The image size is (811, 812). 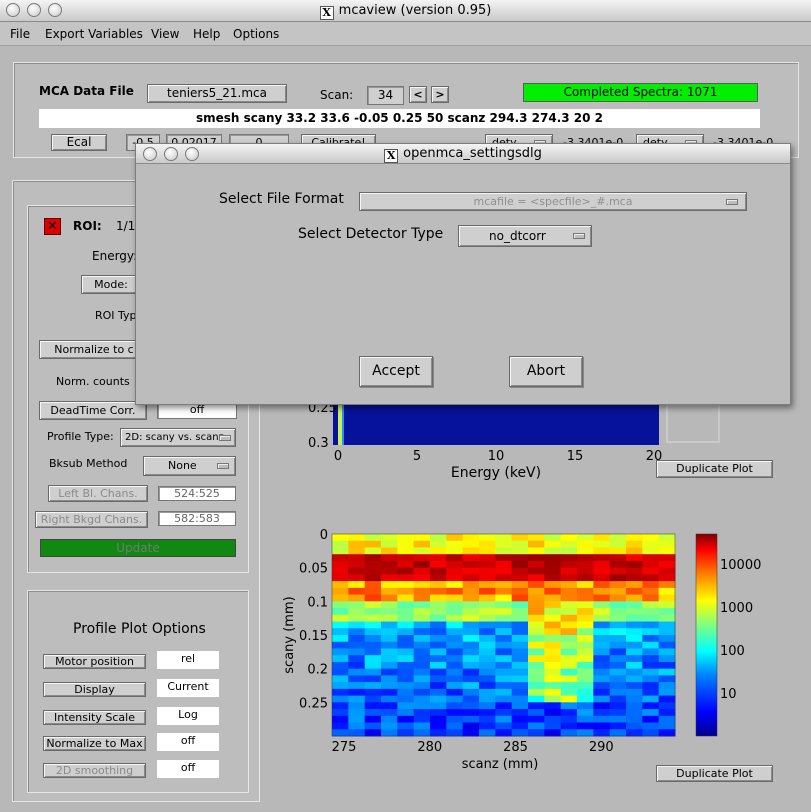 I want to click on normalize-max-button: Normalize to Max, so click(x=94, y=743).